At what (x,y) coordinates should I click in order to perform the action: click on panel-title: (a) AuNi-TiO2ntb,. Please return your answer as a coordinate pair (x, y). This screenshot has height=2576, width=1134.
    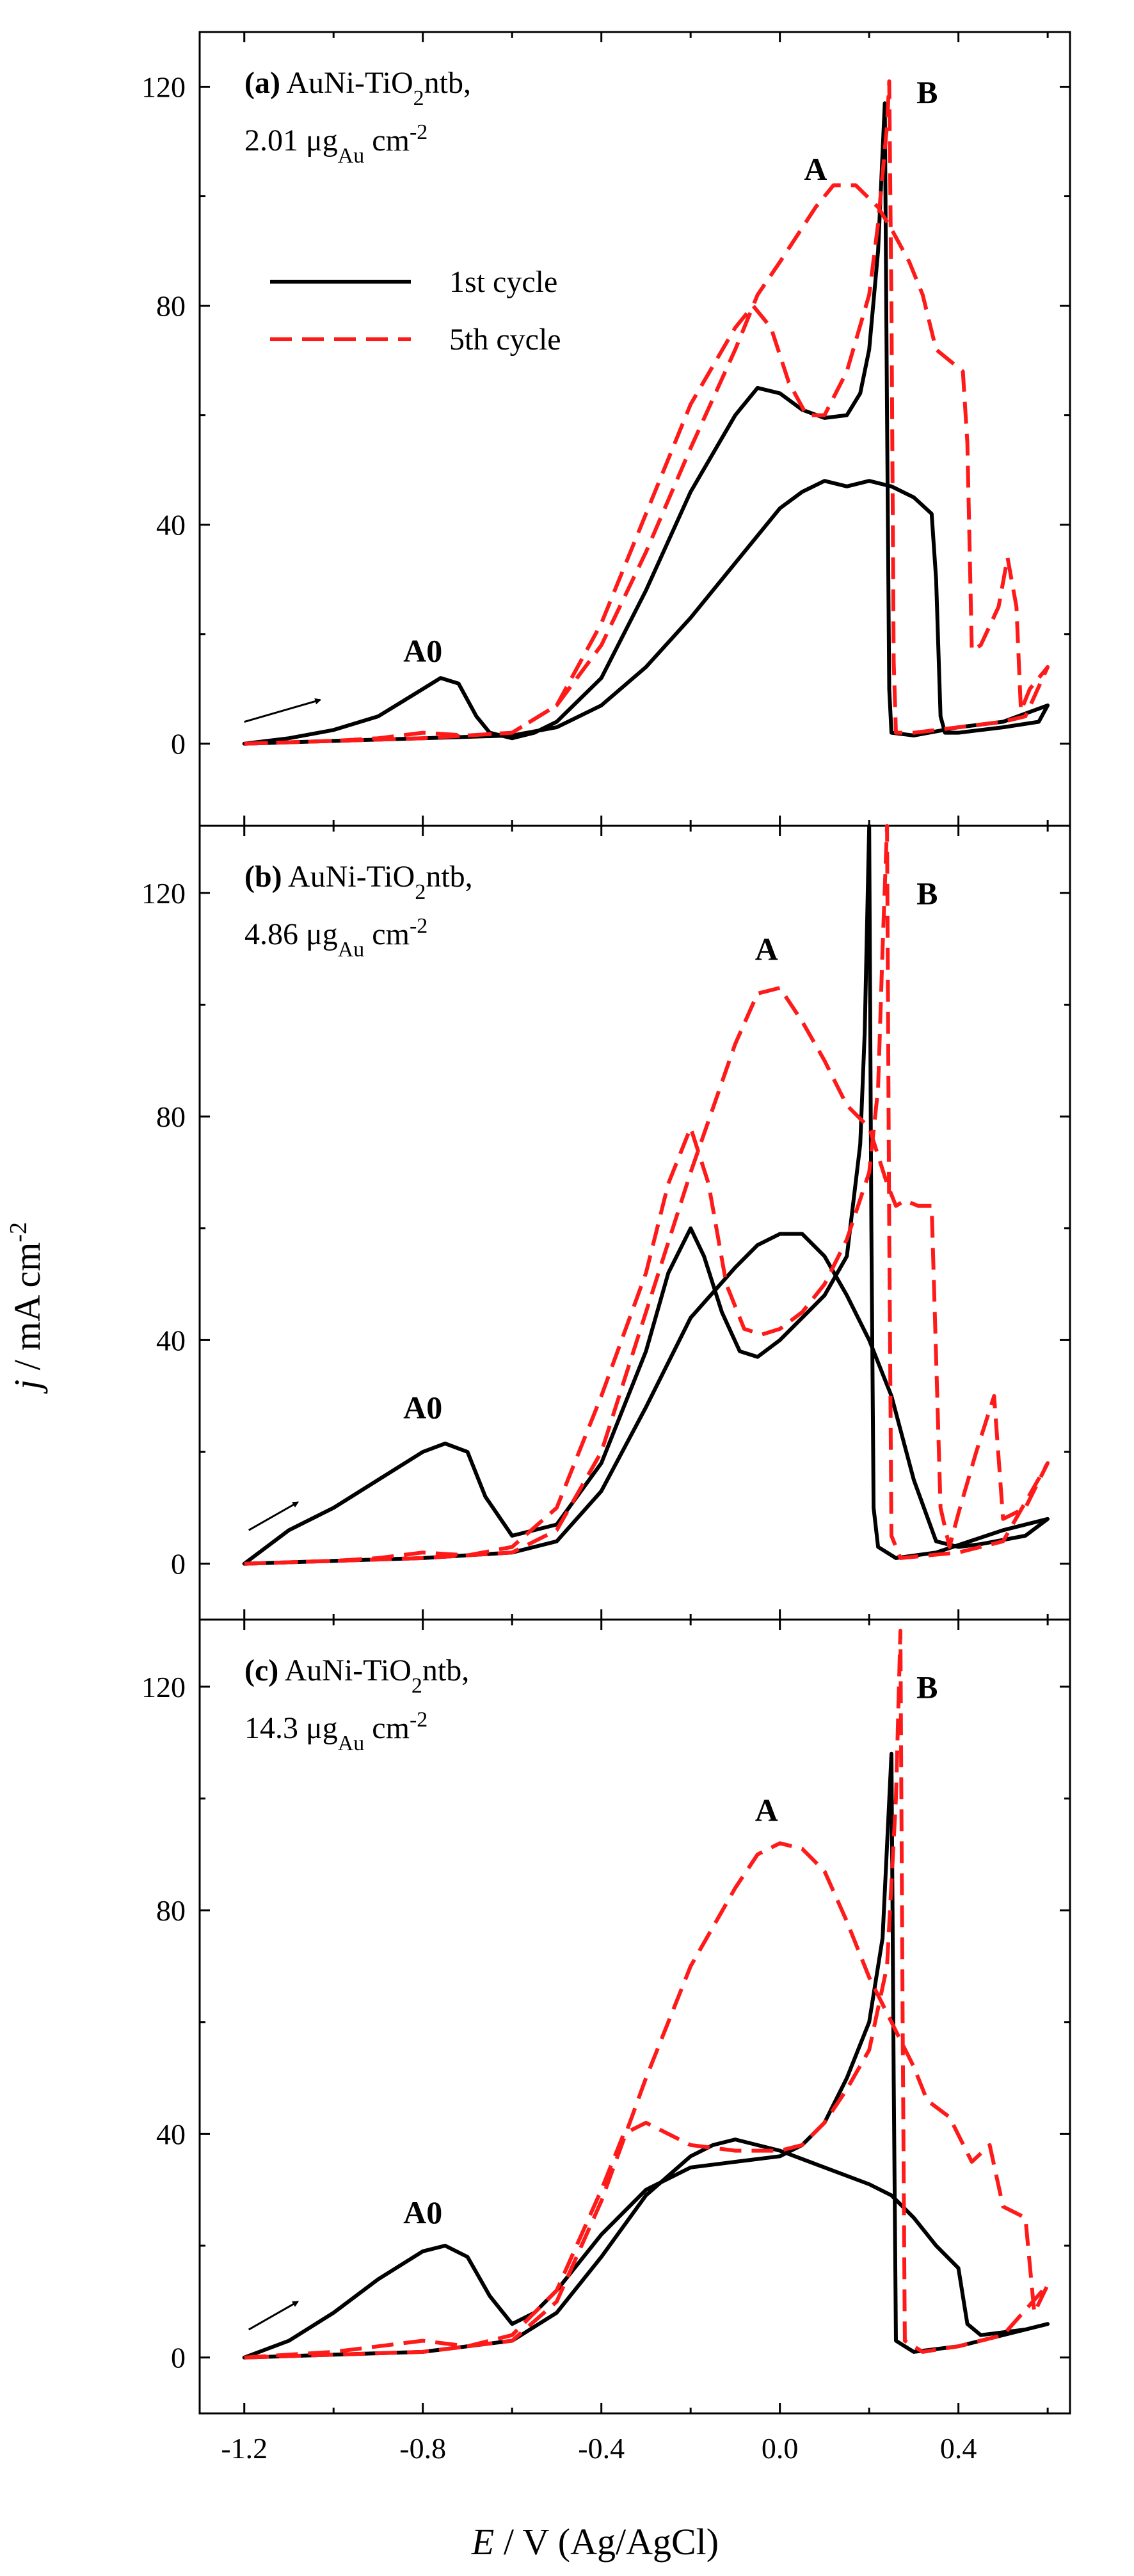
    Looking at the image, I should click on (358, 88).